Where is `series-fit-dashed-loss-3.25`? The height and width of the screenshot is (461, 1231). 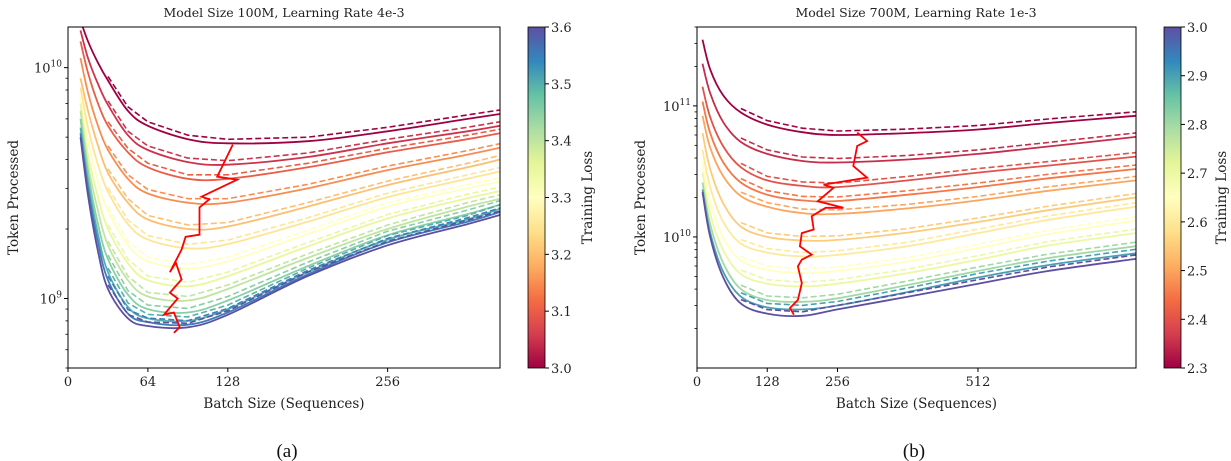 series-fit-dashed-loss-3.25 is located at coordinates (303, 206).